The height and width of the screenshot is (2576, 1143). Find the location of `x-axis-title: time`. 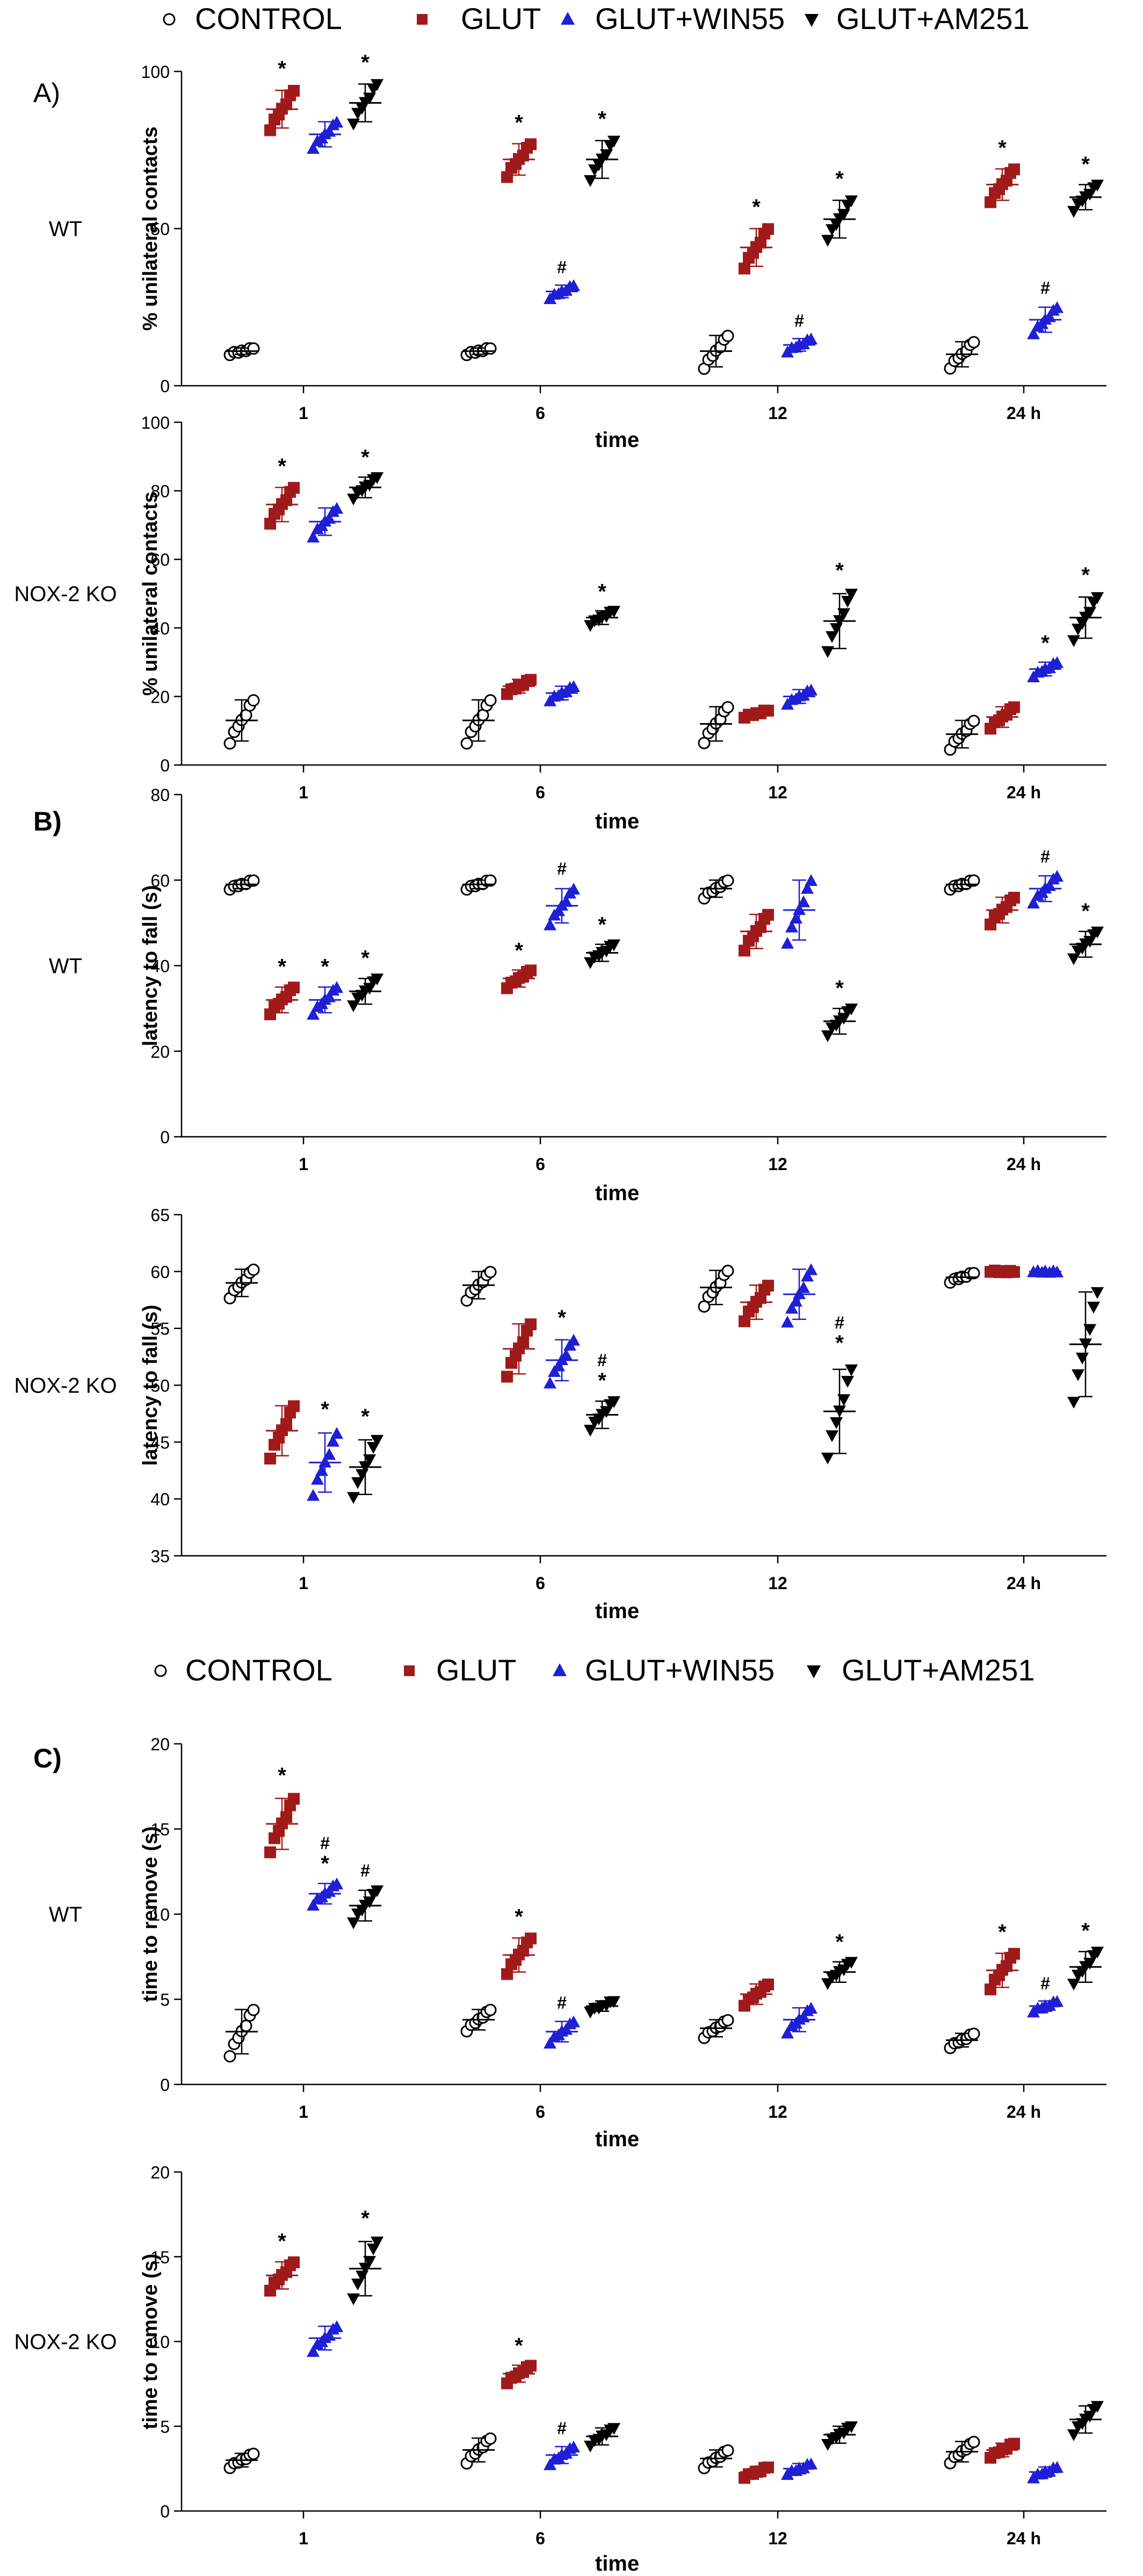

x-axis-title: time is located at coordinates (617, 1193).